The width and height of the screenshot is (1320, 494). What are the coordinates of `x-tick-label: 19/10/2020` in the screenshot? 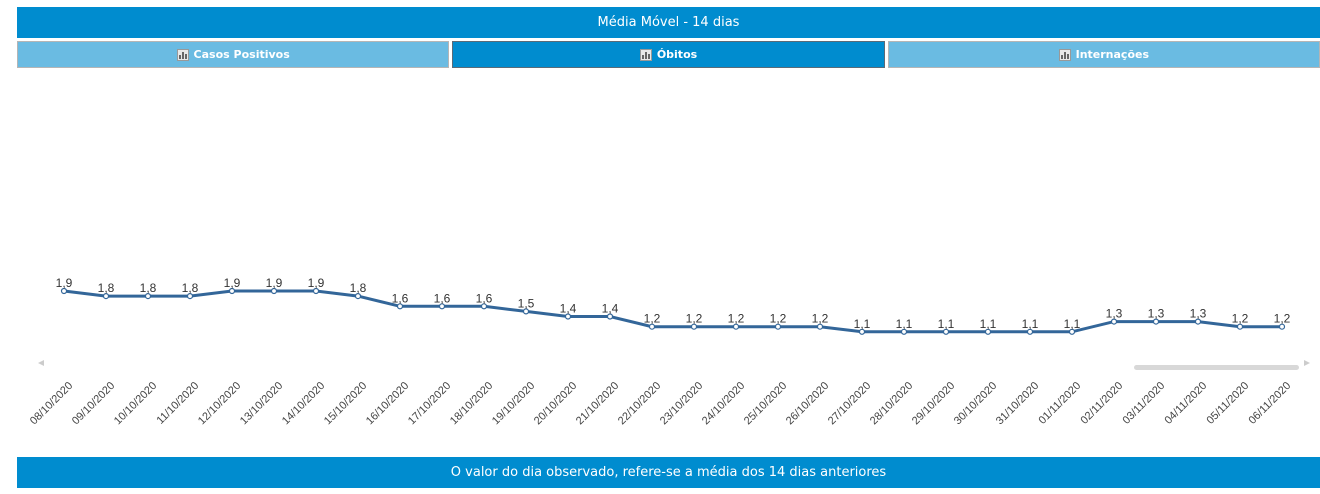 It's located at (513, 403).